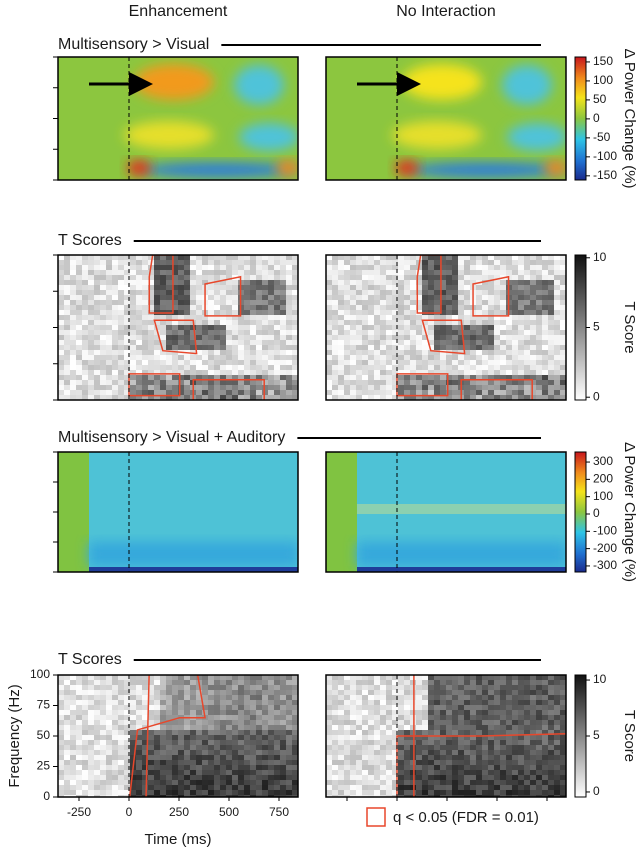 The width and height of the screenshot is (641, 853). I want to click on heatmap, so click(178, 512).